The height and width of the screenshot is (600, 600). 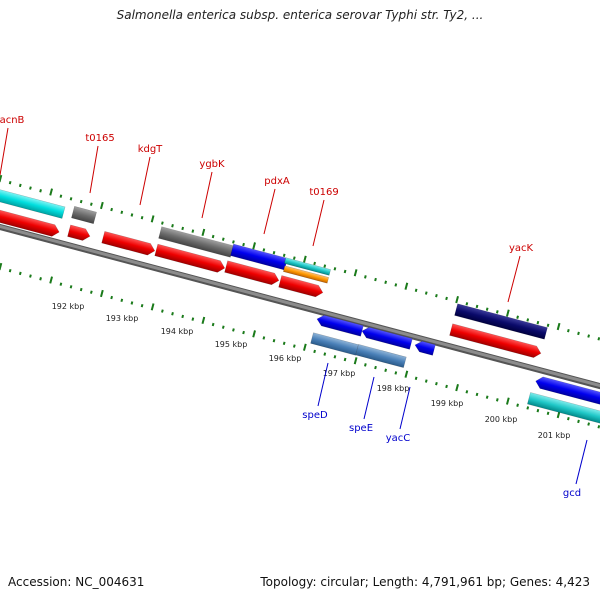 What do you see at coordinates (361, 428) in the screenshot?
I see `gene-label-speE: speE` at bounding box center [361, 428].